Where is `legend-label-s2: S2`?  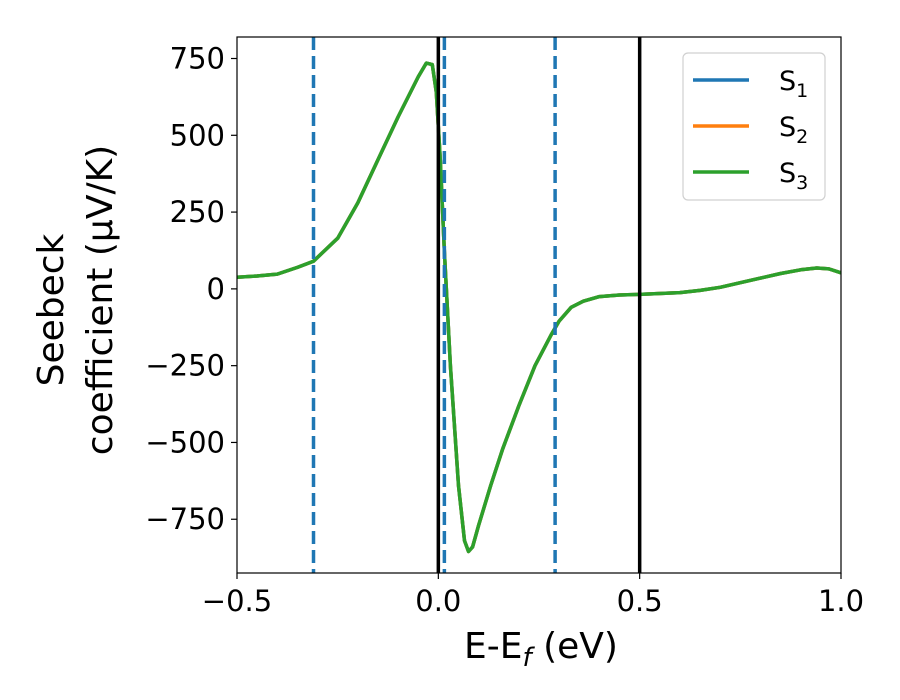 legend-label-s2: S2 is located at coordinates (793, 130).